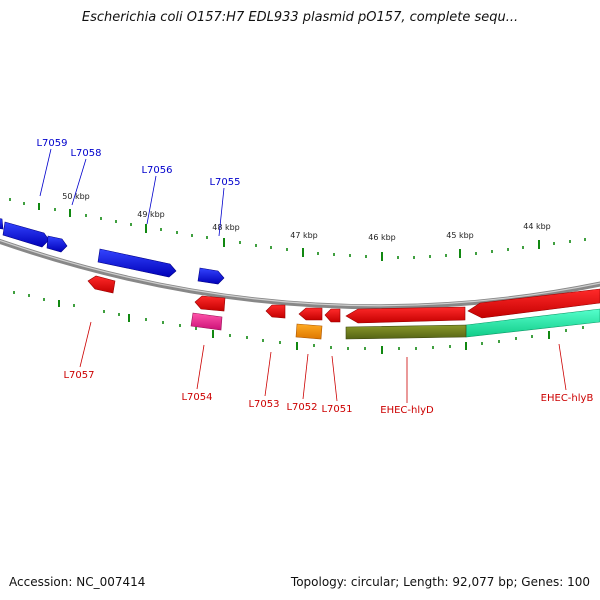 The image size is (600, 600). What do you see at coordinates (101, 284) in the screenshot?
I see `gene-L7057` at bounding box center [101, 284].